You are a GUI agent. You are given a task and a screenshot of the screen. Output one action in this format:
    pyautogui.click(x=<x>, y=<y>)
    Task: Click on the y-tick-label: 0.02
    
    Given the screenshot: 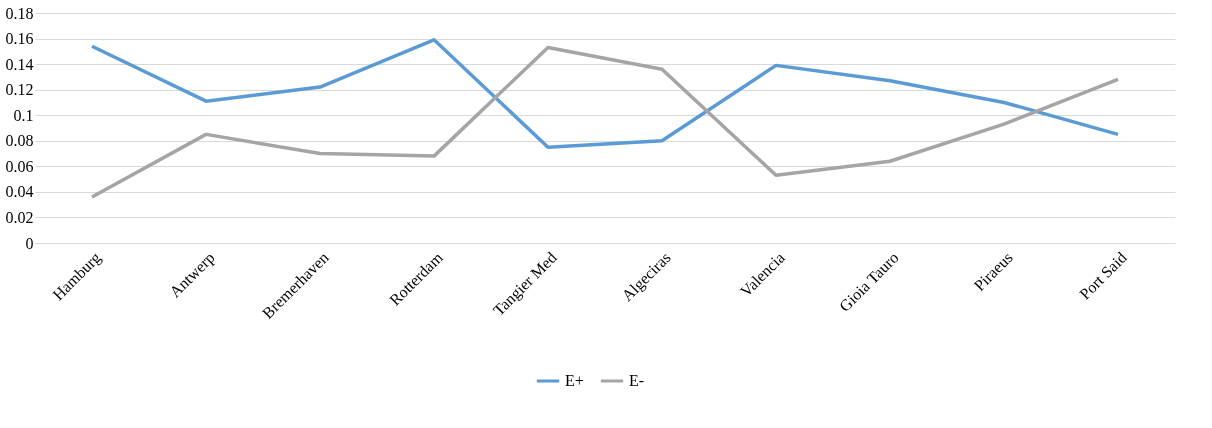 What is the action you would take?
    pyautogui.click(x=19, y=217)
    